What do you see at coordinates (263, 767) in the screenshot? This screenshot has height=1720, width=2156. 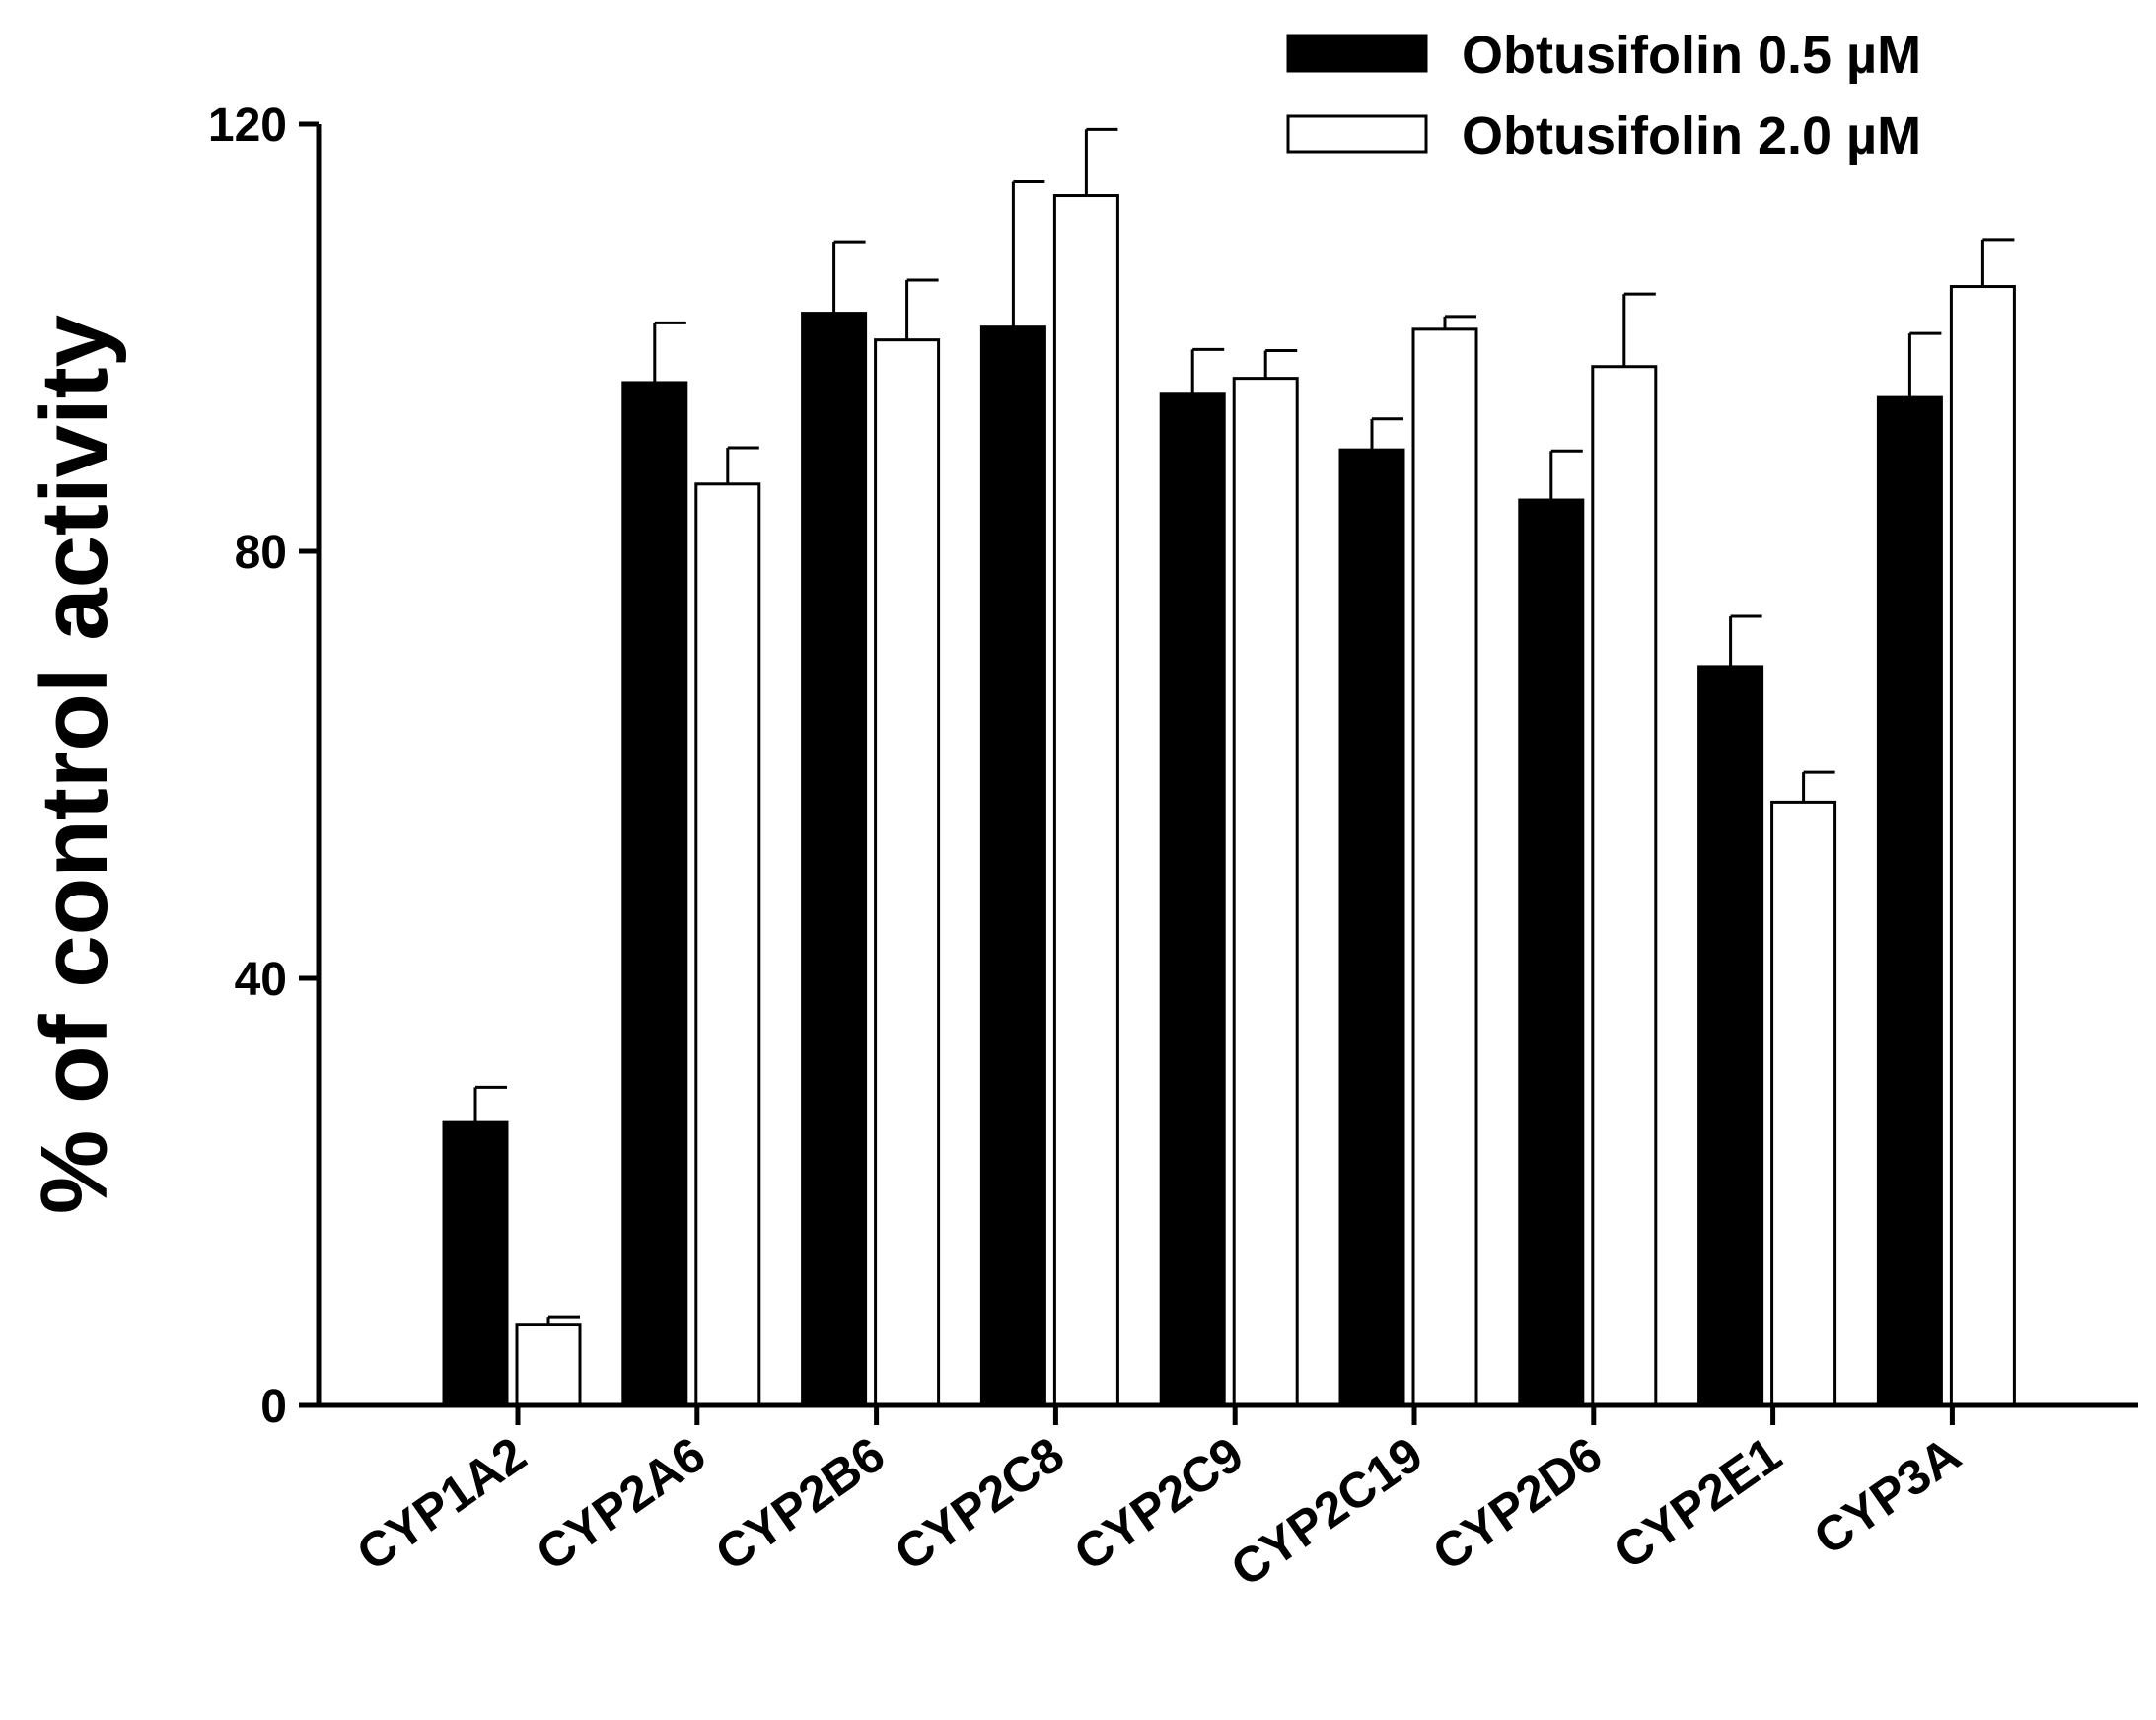 I see `y-ticks: 0 40 80 120` at bounding box center [263, 767].